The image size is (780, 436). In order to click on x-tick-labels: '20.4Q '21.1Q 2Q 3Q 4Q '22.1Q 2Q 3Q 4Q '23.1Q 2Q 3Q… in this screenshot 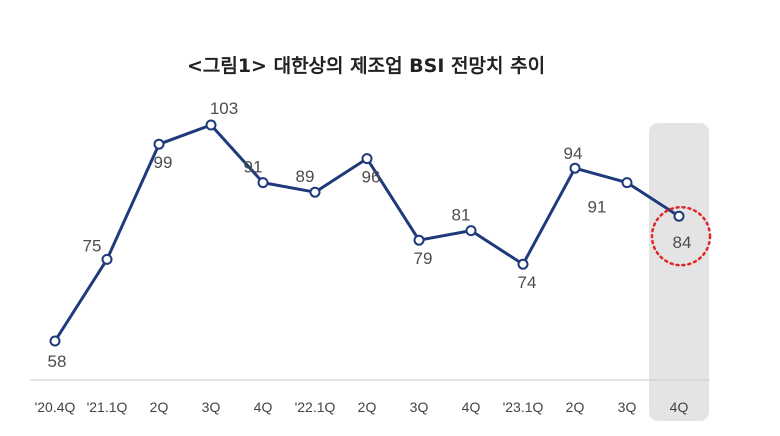, I will do `click(362, 407)`.